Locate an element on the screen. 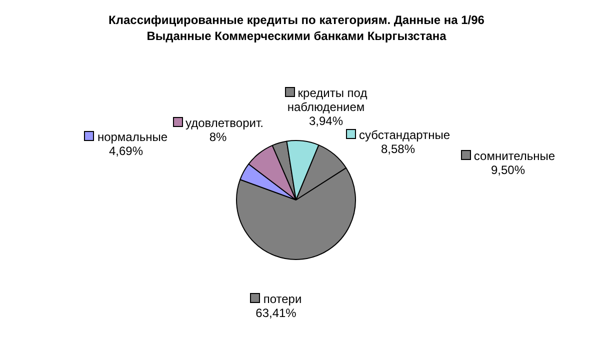 This screenshot has height=342, width=593. data-label: 3,94% is located at coordinates (326, 121).